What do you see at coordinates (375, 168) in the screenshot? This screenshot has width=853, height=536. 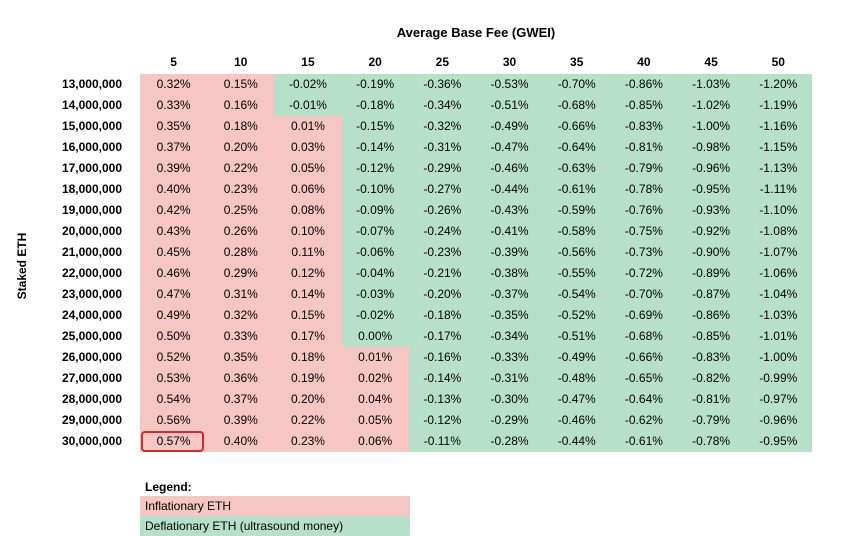 I see `heatmap-cell: -0.12%` at bounding box center [375, 168].